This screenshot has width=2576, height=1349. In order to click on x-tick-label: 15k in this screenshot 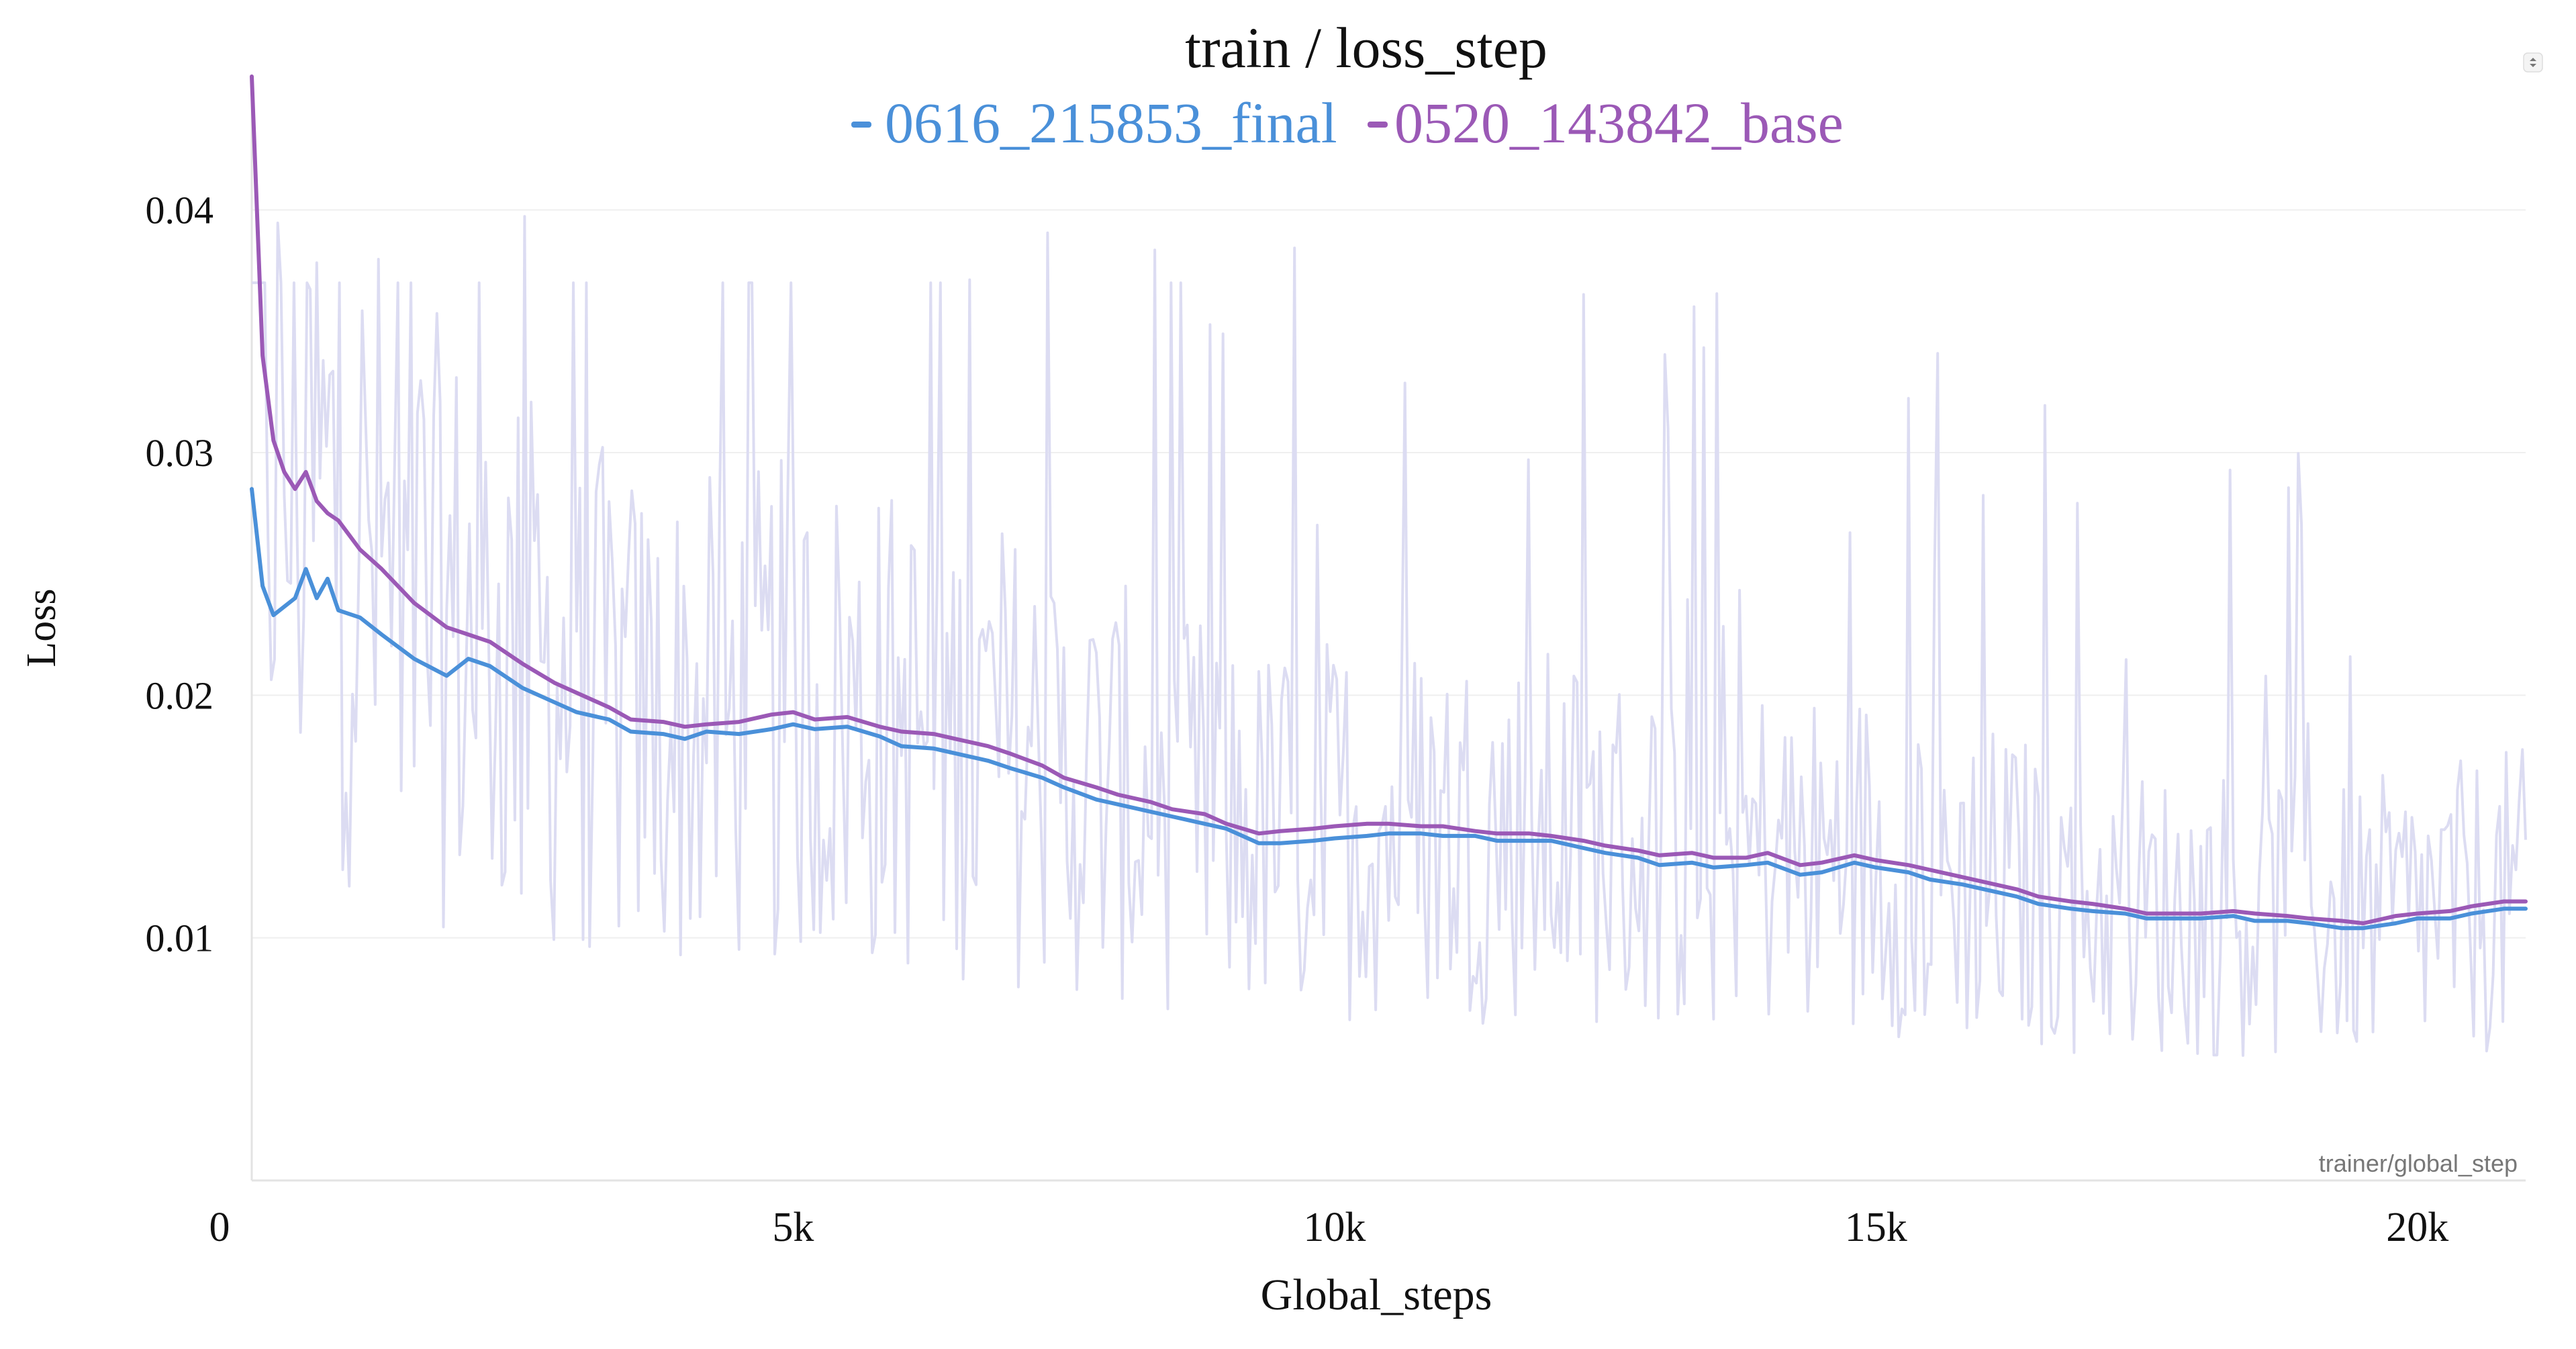, I will do `click(1876, 1227)`.